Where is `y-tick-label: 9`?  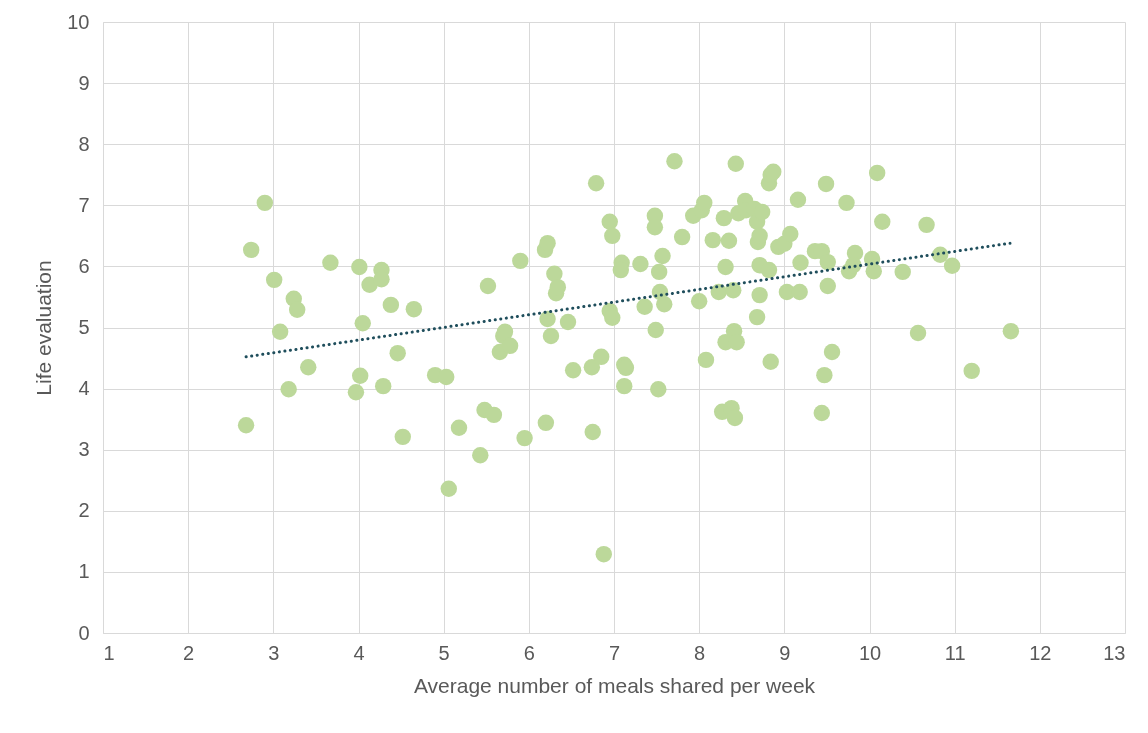 y-tick-label: 9 is located at coordinates (84, 82).